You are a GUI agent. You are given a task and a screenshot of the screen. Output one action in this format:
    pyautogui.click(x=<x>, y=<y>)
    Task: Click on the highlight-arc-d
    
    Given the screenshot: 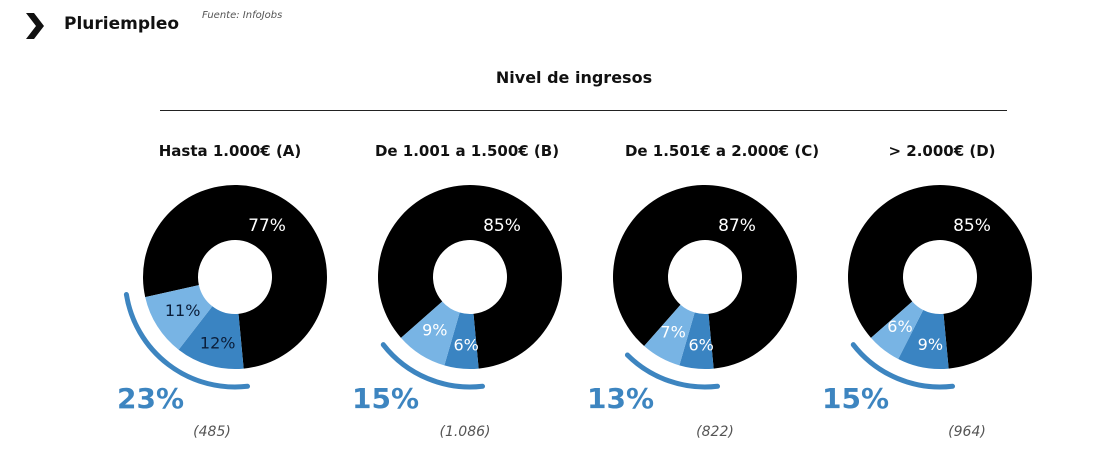 What is the action you would take?
    pyautogui.click(x=903, y=366)
    